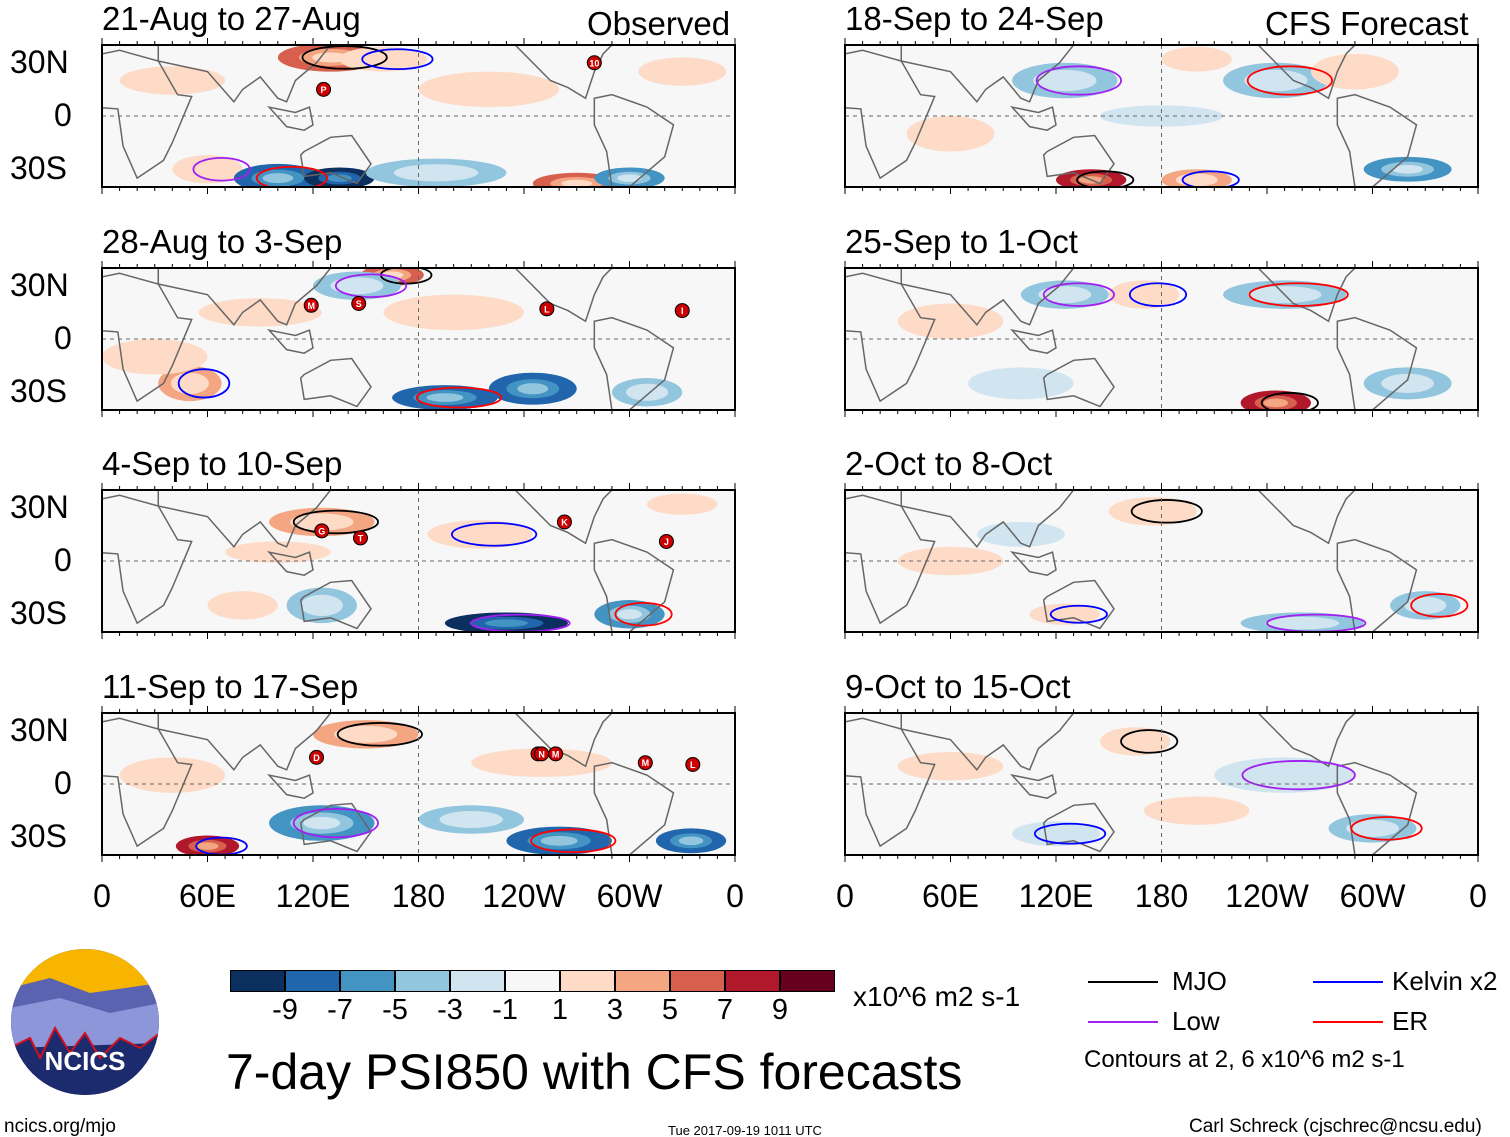  What do you see at coordinates (313, 896) in the screenshot?
I see `lon-tick-label: 120E` at bounding box center [313, 896].